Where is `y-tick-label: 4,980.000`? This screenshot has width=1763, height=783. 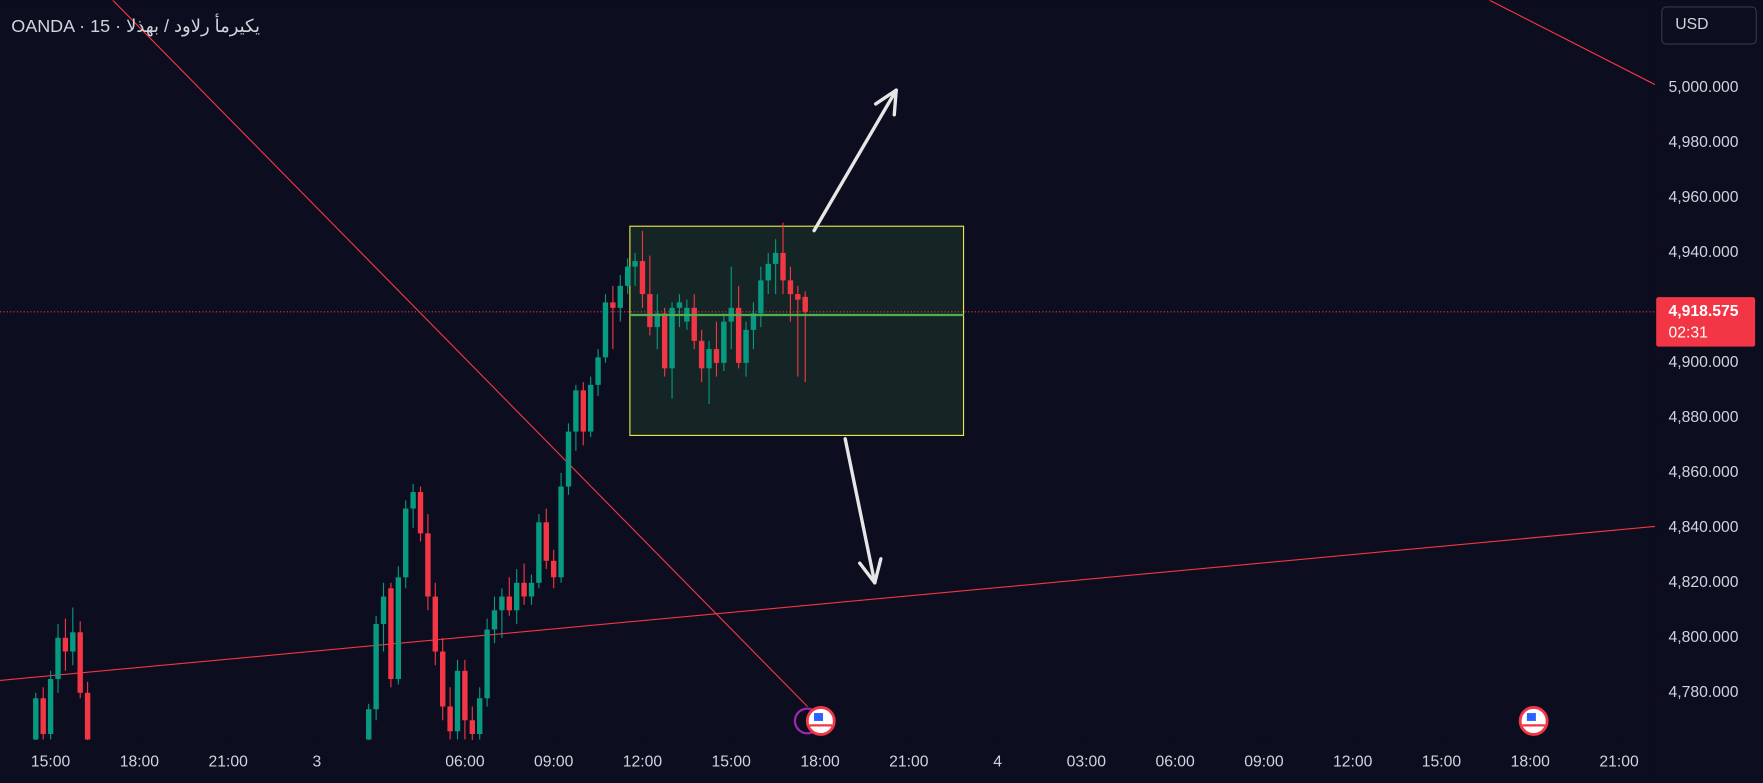 y-tick-label: 4,980.000 is located at coordinates (1704, 142).